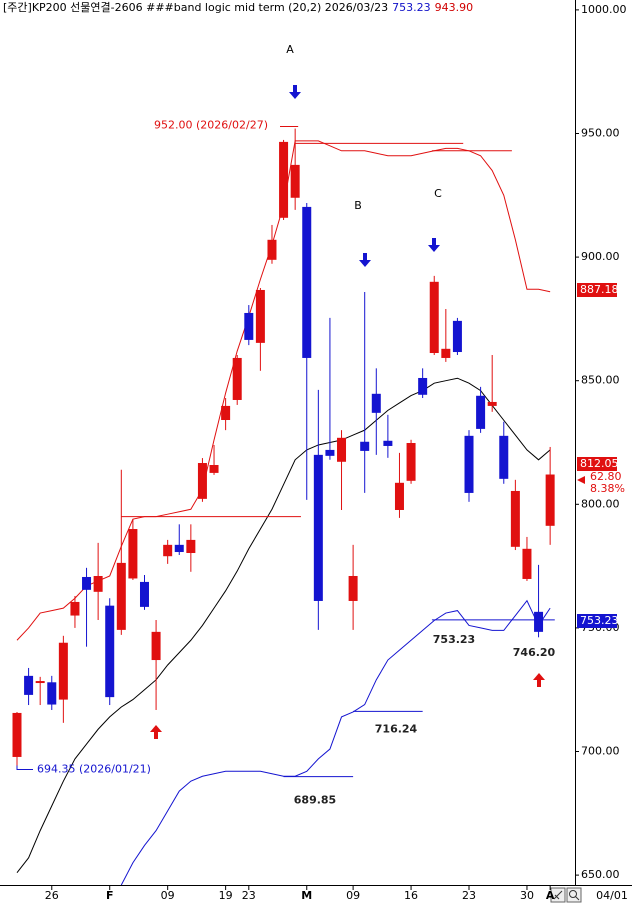 This screenshot has height=904, width=632. Describe the element at coordinates (527, 895) in the screenshot. I see `x-tick-label: 30` at that location.